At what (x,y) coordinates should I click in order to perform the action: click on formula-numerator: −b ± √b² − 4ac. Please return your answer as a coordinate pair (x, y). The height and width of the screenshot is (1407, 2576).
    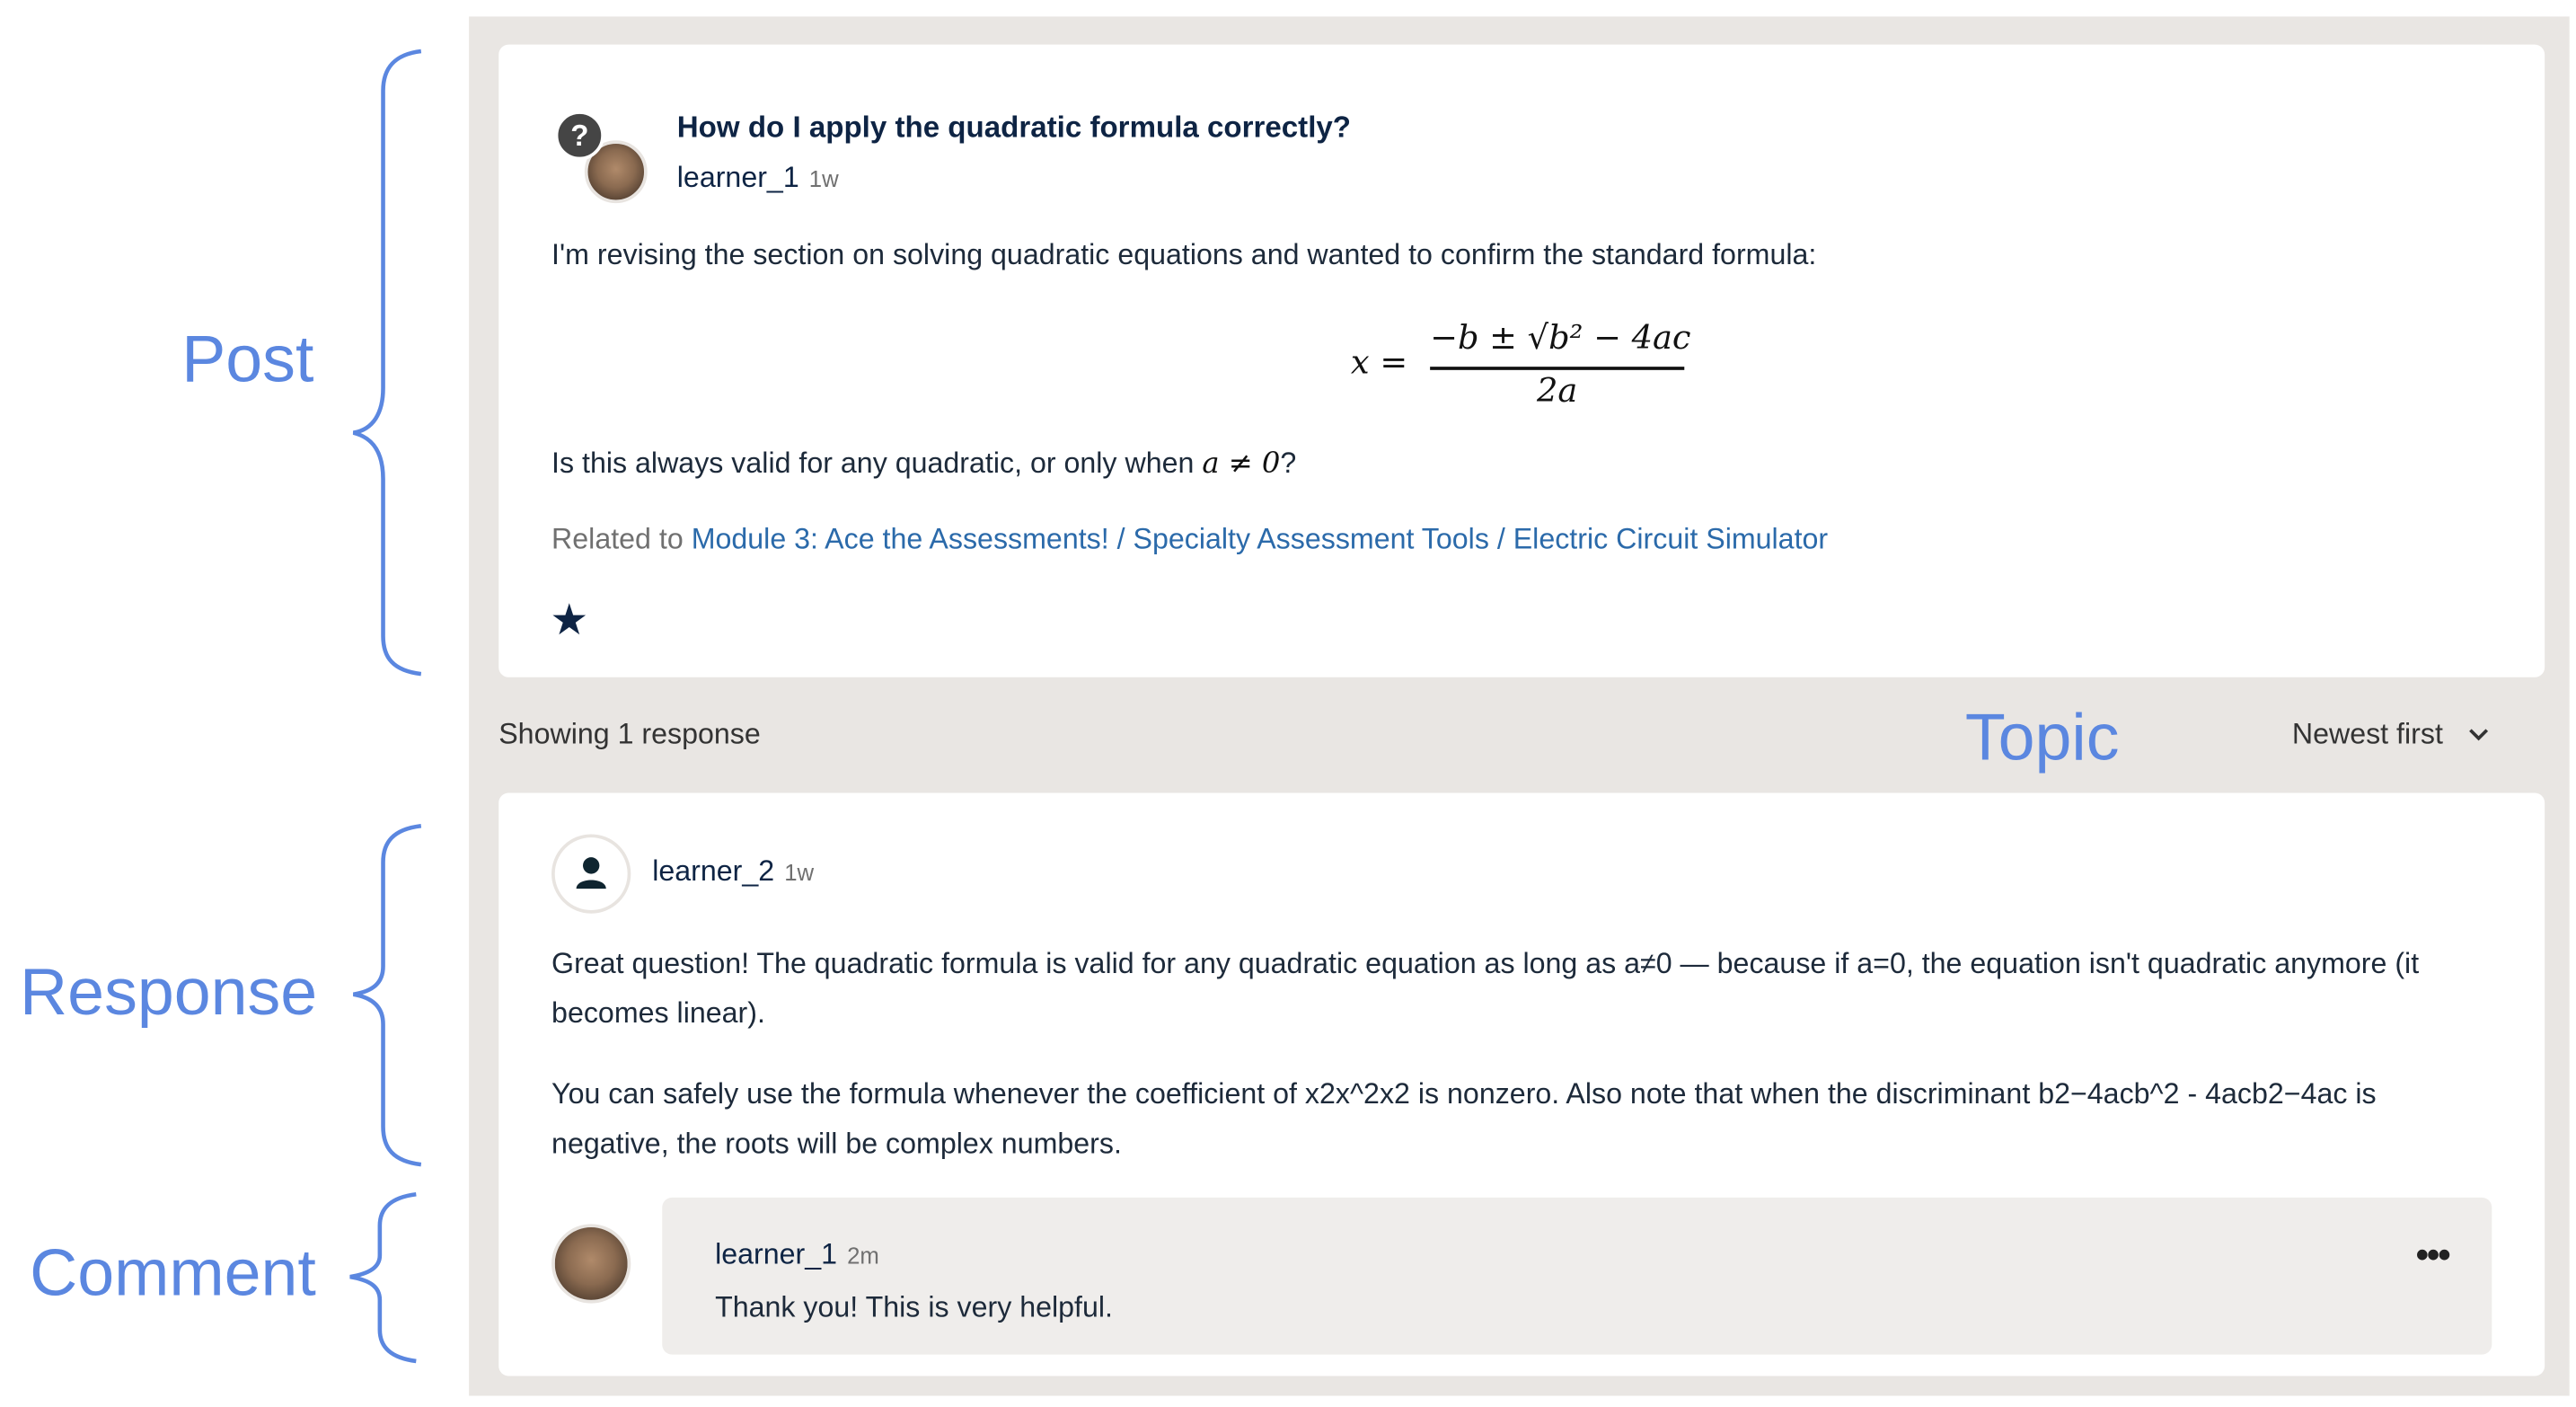
    Looking at the image, I should click on (1560, 337).